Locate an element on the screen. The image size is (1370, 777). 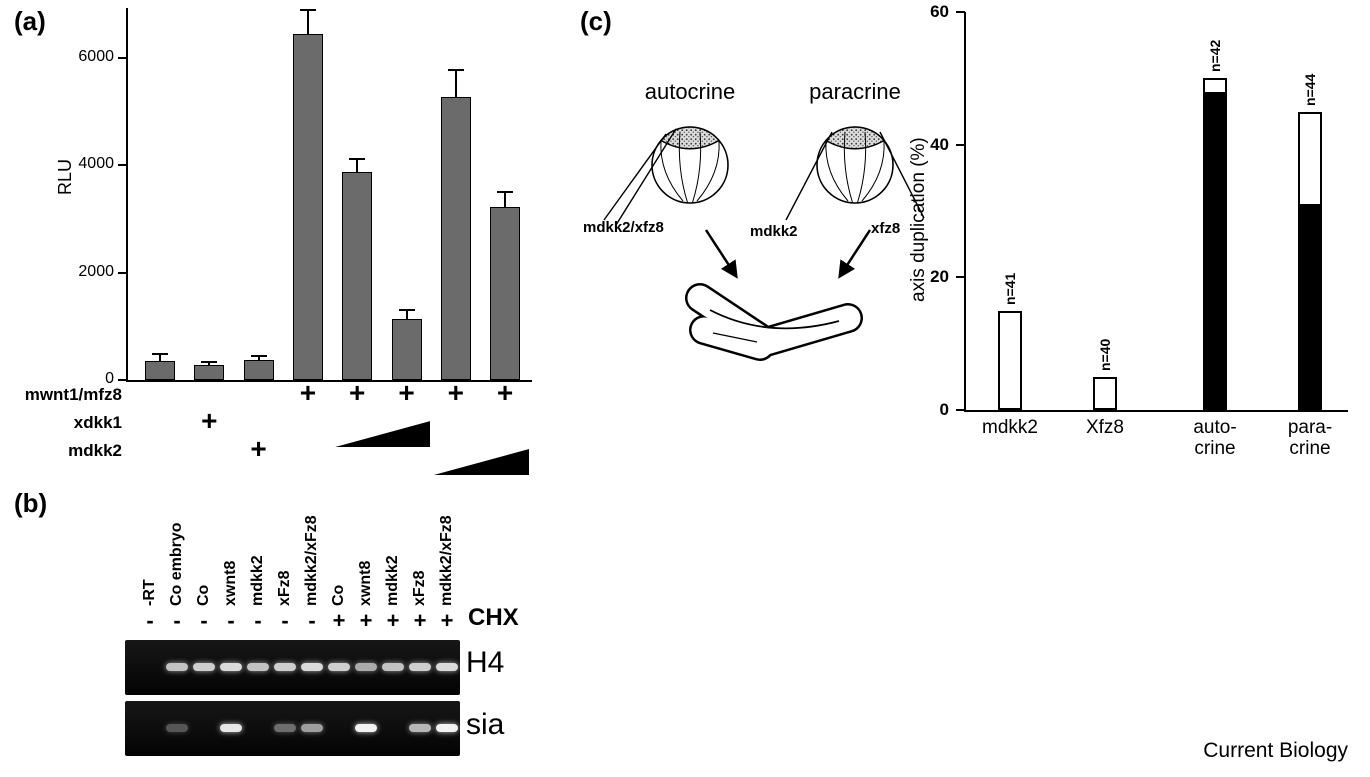
lane-label: mdkk2 is located at coordinates (392, 580).